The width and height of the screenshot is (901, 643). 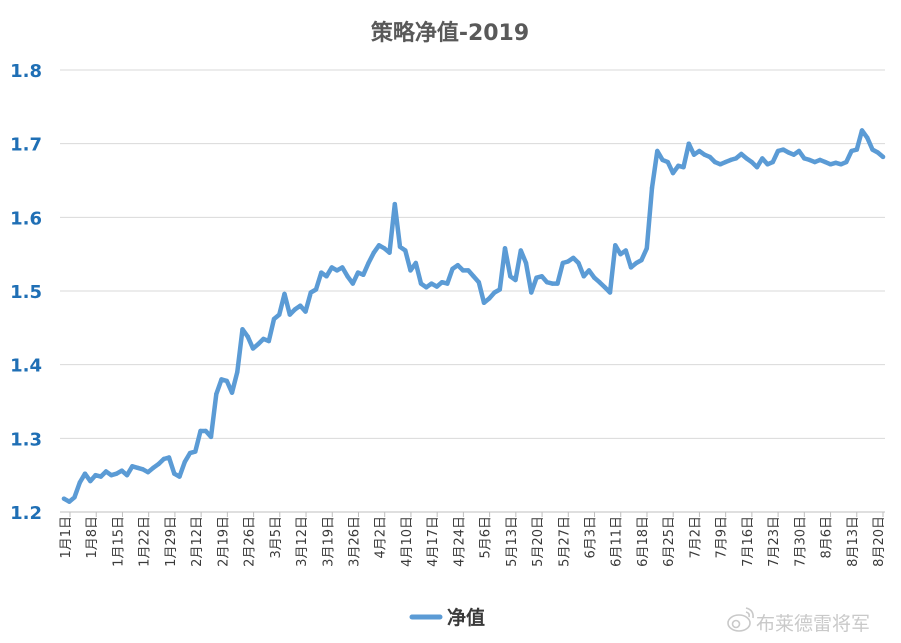 What do you see at coordinates (722, 537) in the screenshot?
I see `x-tick-label: 7月9日` at bounding box center [722, 537].